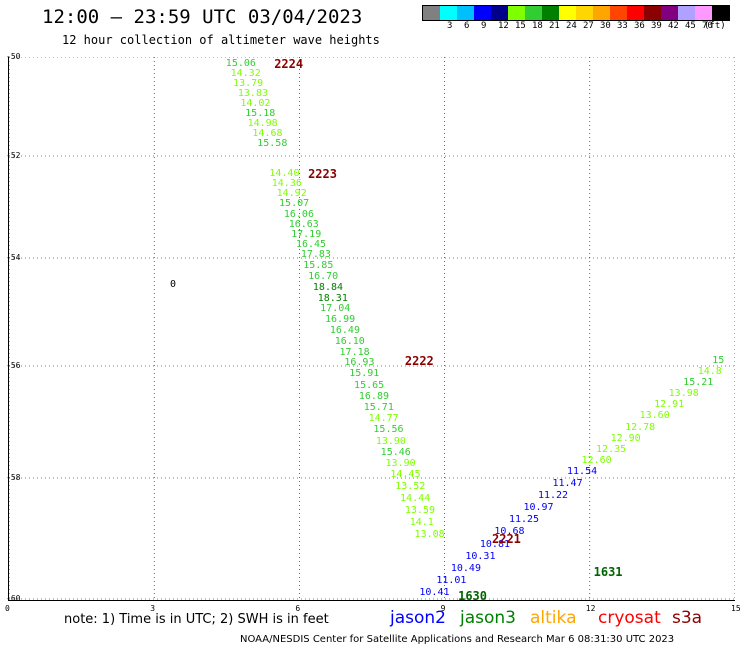 Image resolution: width=740 pixels, height=650 pixels. I want to click on swh-value-label: 14.45, so click(405, 475).